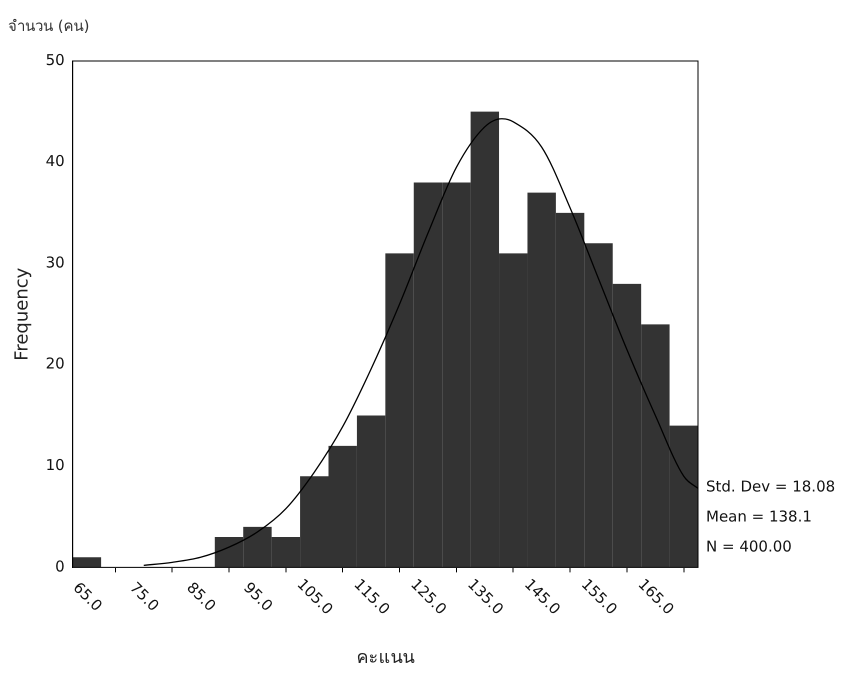 This screenshot has height=683, width=858. What do you see at coordinates (49, 25) in the screenshot?
I see `chart-title: จำนวน (คน)` at bounding box center [49, 25].